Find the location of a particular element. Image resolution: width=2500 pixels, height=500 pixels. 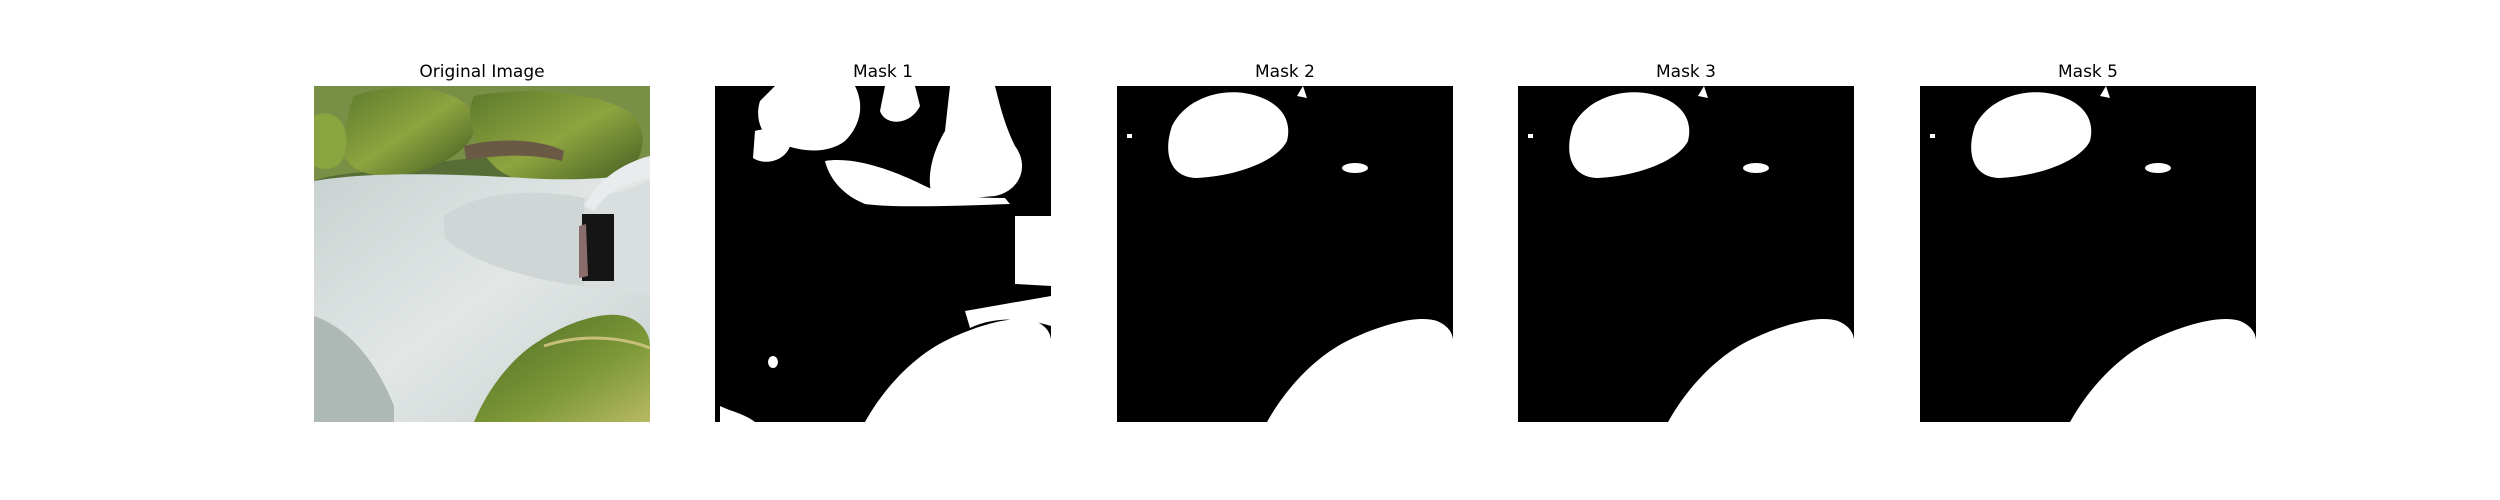

panel-mask-2: Mask 2 is located at coordinates (1285, 240).